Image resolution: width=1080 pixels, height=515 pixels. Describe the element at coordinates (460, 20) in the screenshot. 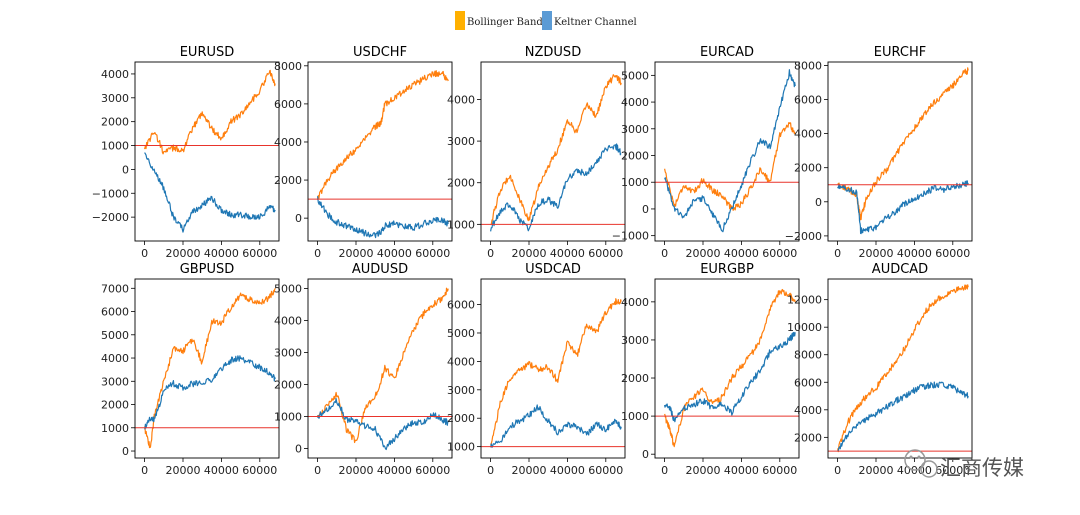

I see `legend-swatch-bollinger` at that location.